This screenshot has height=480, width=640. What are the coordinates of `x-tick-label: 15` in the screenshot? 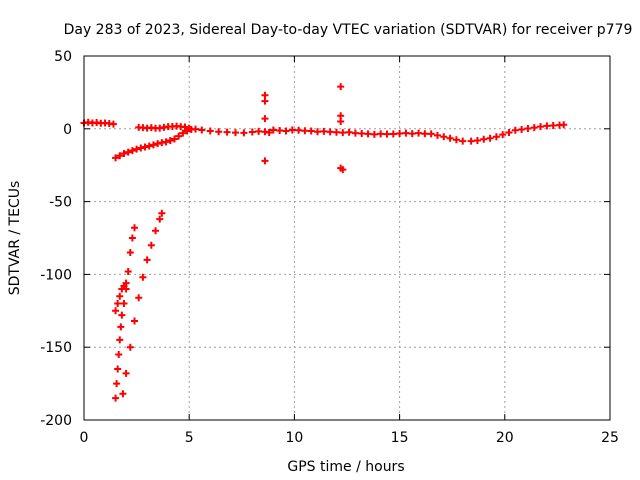 It's located at (400, 438).